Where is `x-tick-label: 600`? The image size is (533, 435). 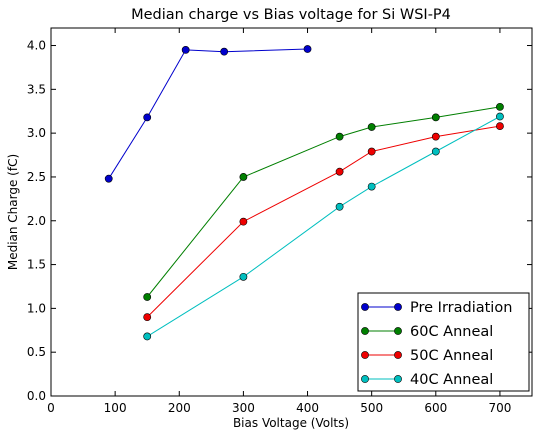
x-tick-label: 600 is located at coordinates (435, 408).